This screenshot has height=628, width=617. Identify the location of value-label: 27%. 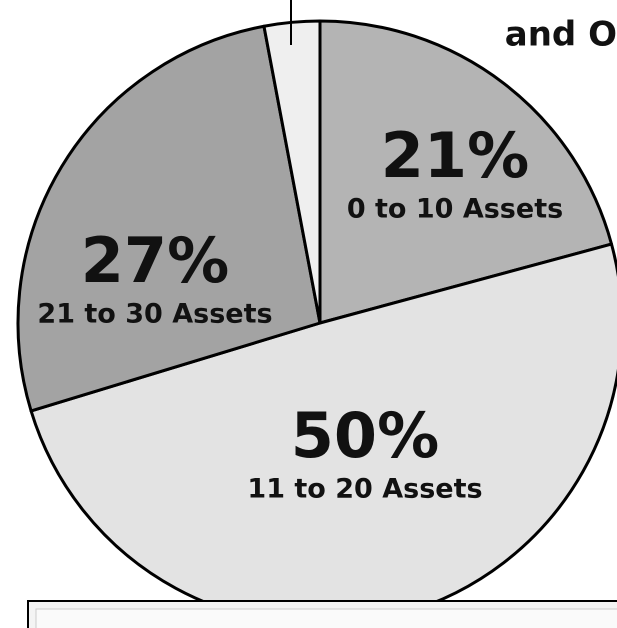
(155, 260).